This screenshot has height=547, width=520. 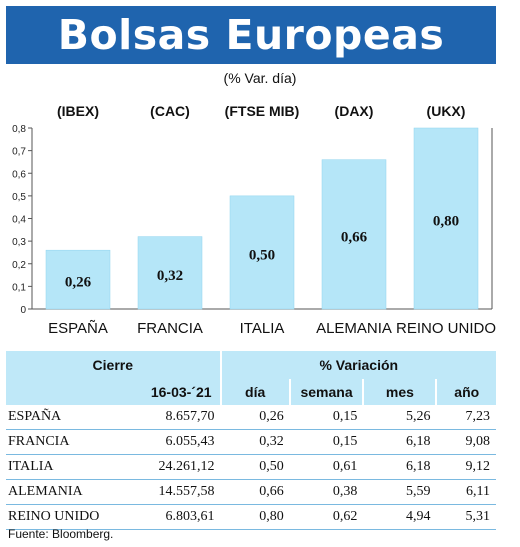 I want to click on table-row: FRANCIA 6.055,43 0,32 0,15 6,18 9,08, so click(x=251, y=442).